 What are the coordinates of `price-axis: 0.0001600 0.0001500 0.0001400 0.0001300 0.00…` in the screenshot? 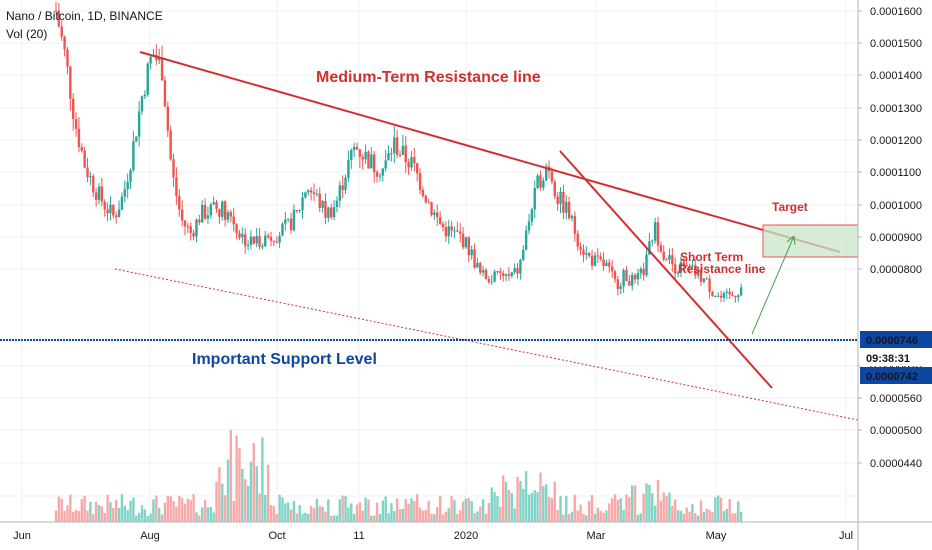 It's located at (894, 275).